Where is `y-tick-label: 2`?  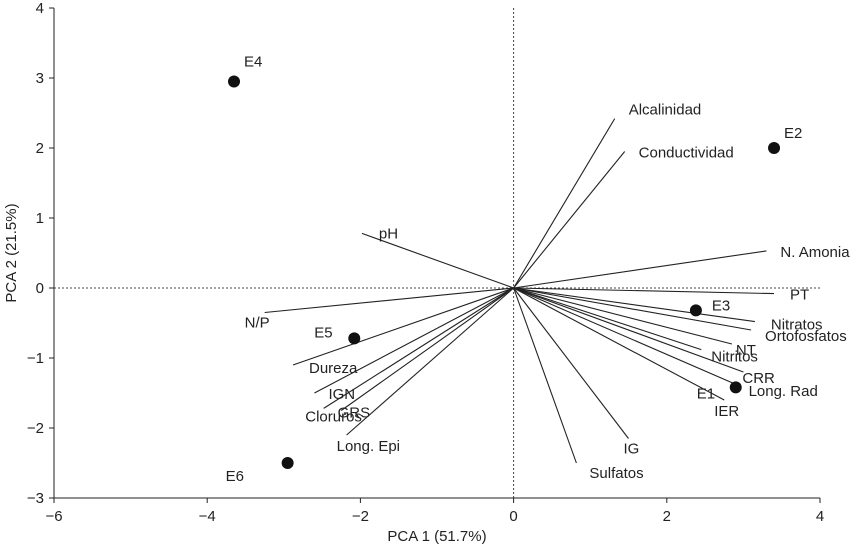
y-tick-label: 2 is located at coordinates (40, 148).